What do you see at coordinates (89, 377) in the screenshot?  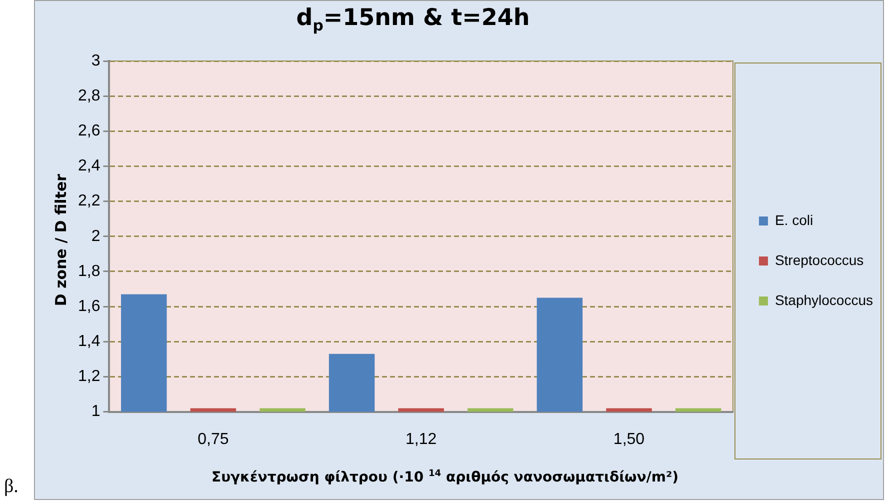 I see `y-tick-label: 1,2` at bounding box center [89, 377].